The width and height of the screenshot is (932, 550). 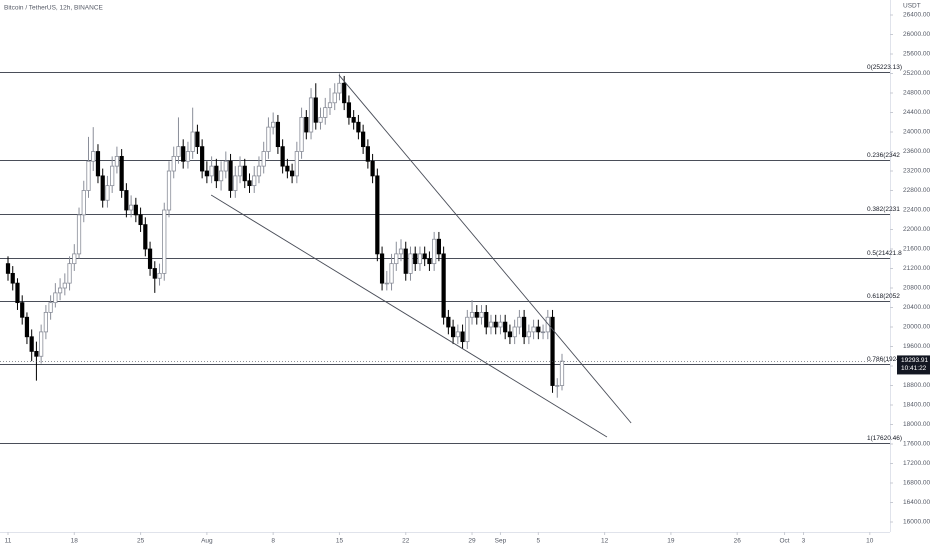 I want to click on y-tick-label: 23600.00, so click(x=916, y=151).